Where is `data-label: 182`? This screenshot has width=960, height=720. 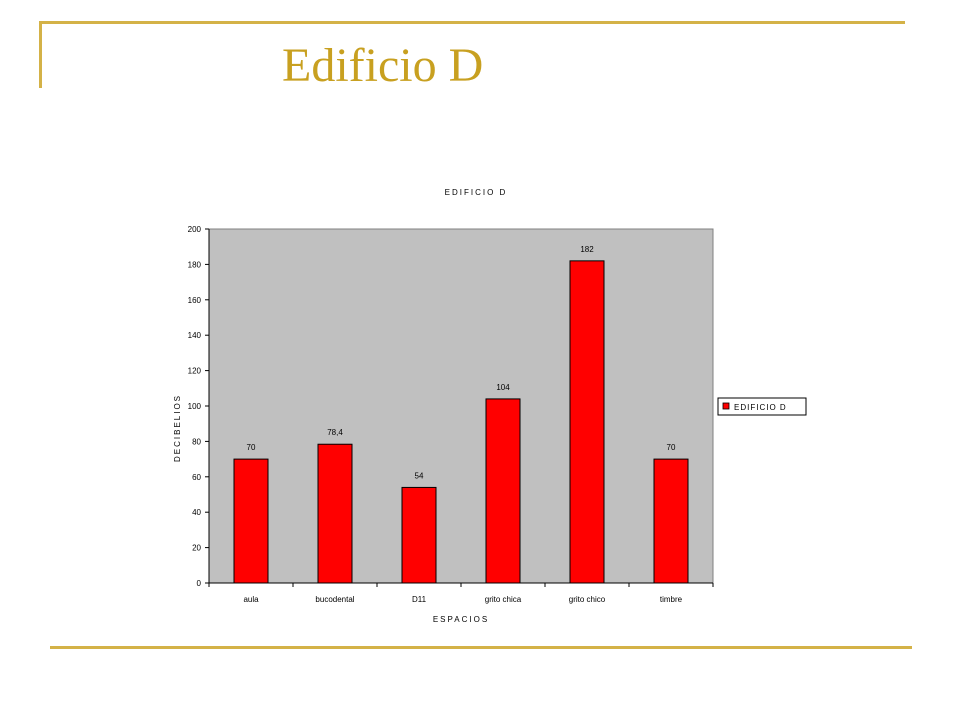
data-label: 182 is located at coordinates (587, 249).